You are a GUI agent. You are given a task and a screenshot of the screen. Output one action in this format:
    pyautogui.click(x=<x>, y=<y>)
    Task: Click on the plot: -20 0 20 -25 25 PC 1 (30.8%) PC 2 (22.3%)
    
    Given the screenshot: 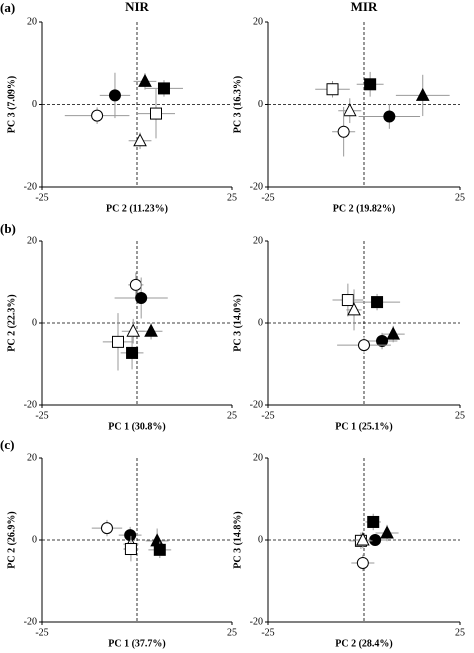 What is the action you would take?
    pyautogui.click(x=121, y=333)
    